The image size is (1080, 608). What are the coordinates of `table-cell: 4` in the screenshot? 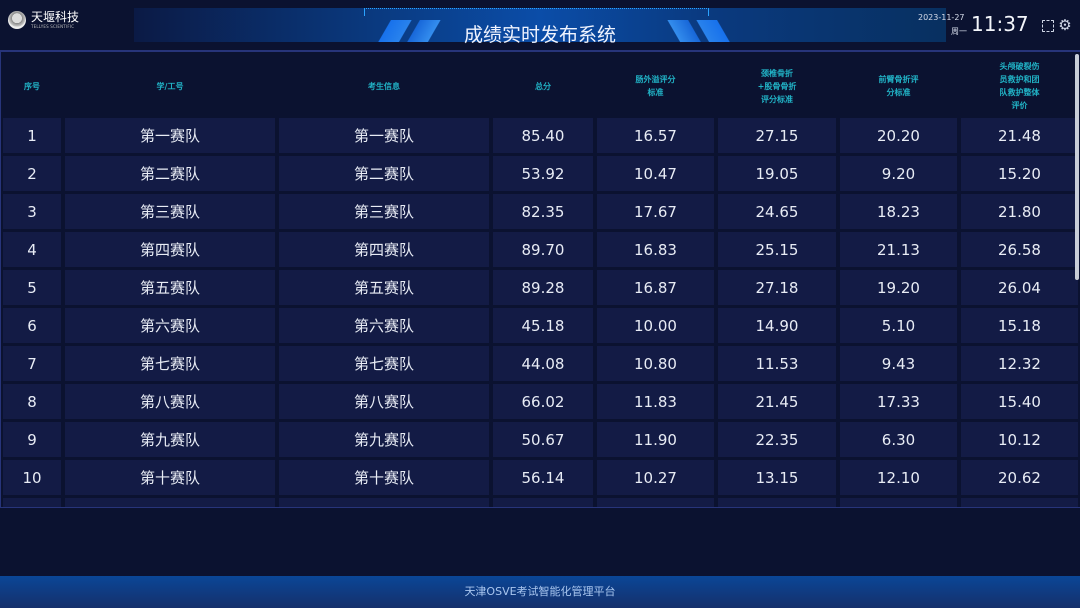 It's located at (32, 249).